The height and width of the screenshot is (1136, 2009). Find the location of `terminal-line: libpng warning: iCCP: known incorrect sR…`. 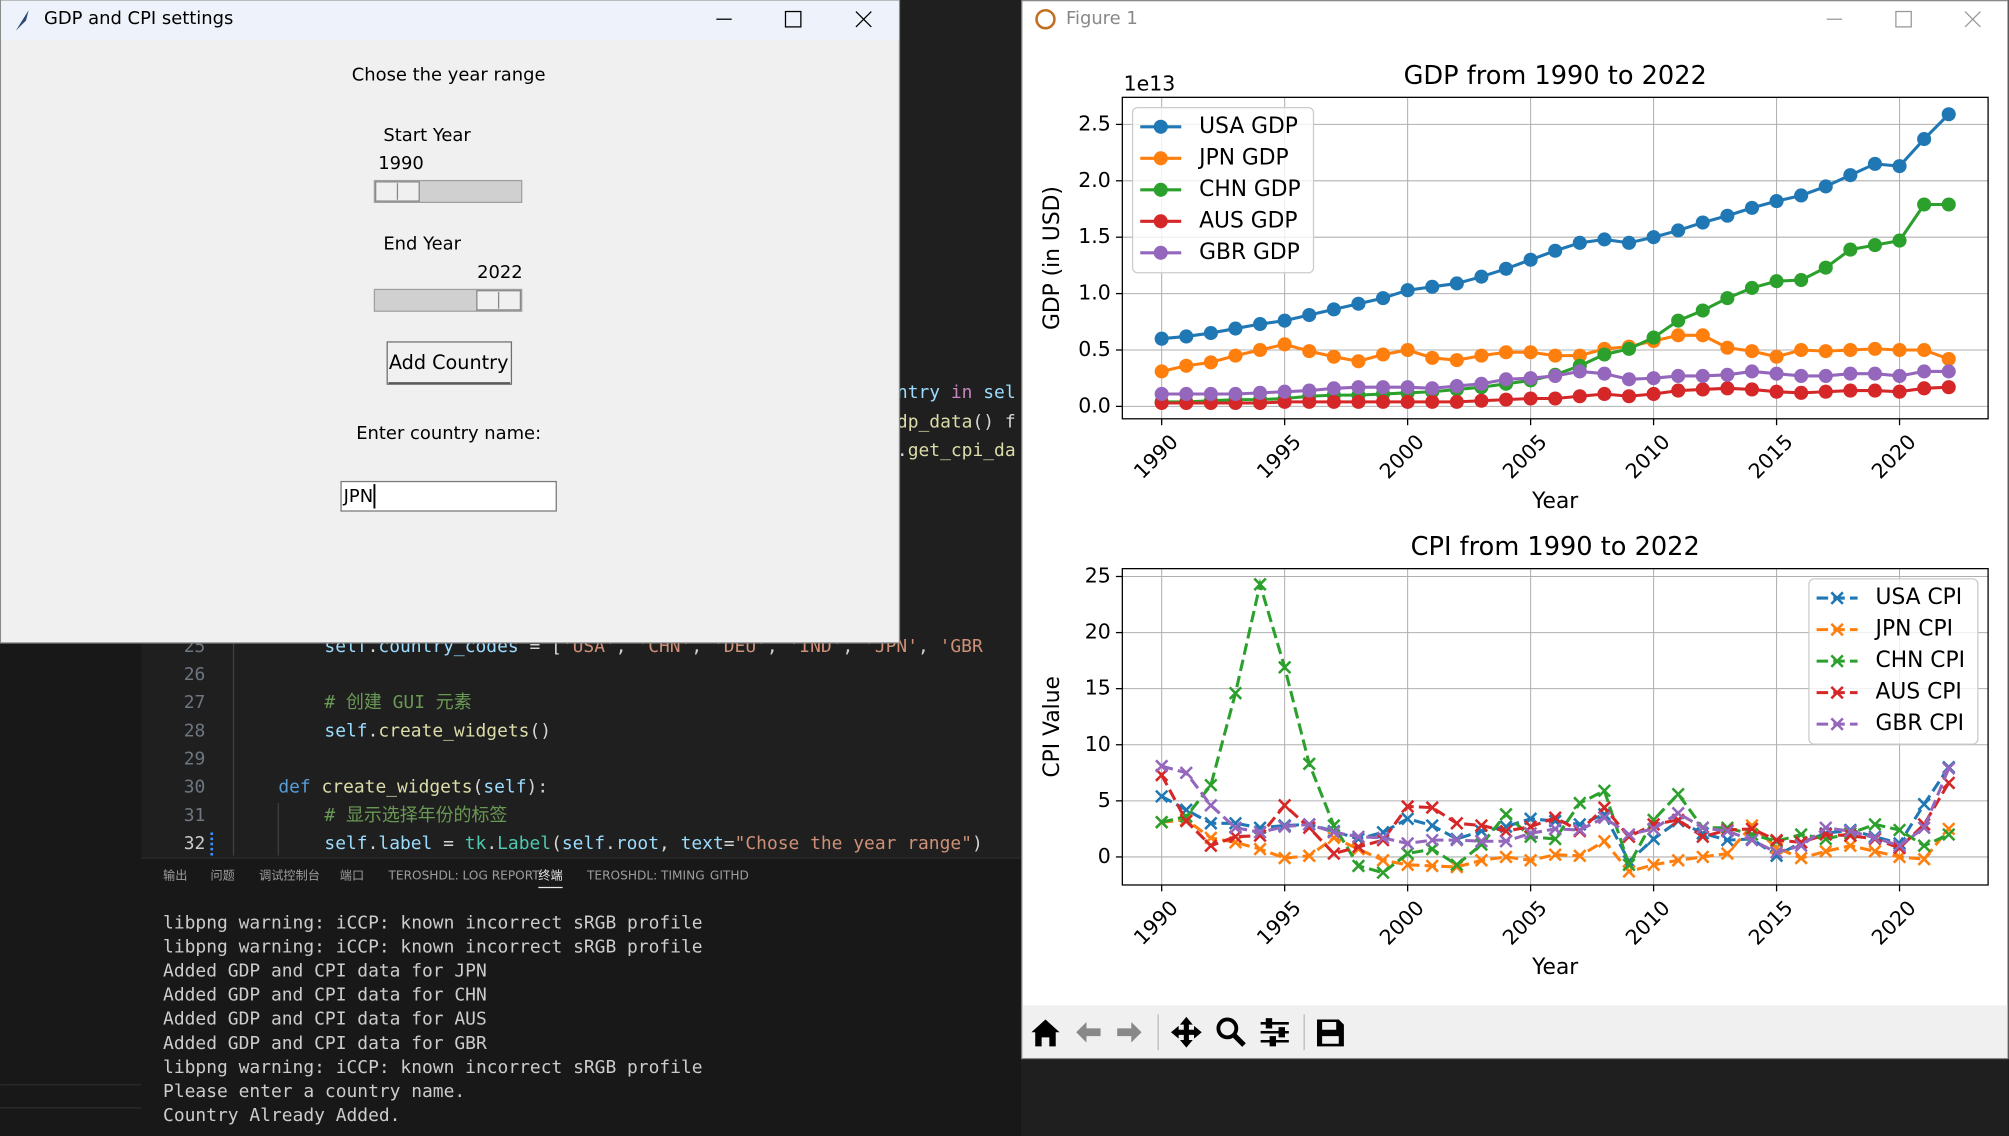

terminal-line: libpng warning: iCCP: known incorrect sR… is located at coordinates (433, 1067).